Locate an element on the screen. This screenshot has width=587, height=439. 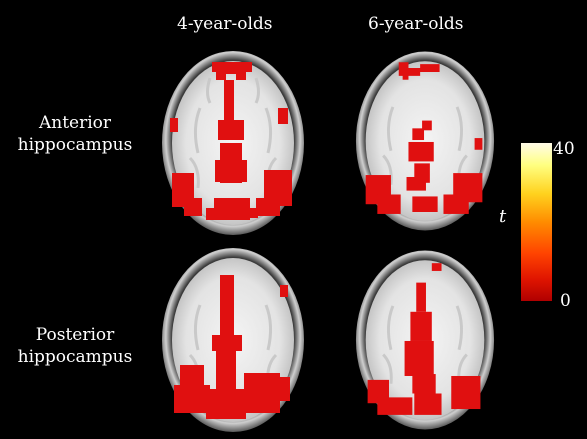
colorbar-max-label: 40 is located at coordinates (564, 149).